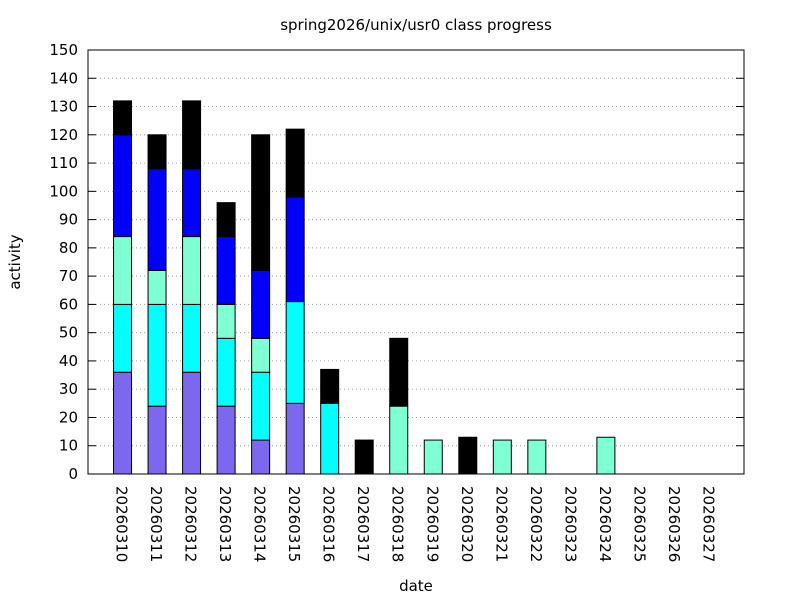  What do you see at coordinates (68, 361) in the screenshot?
I see `y-tick-label: 40` at bounding box center [68, 361].